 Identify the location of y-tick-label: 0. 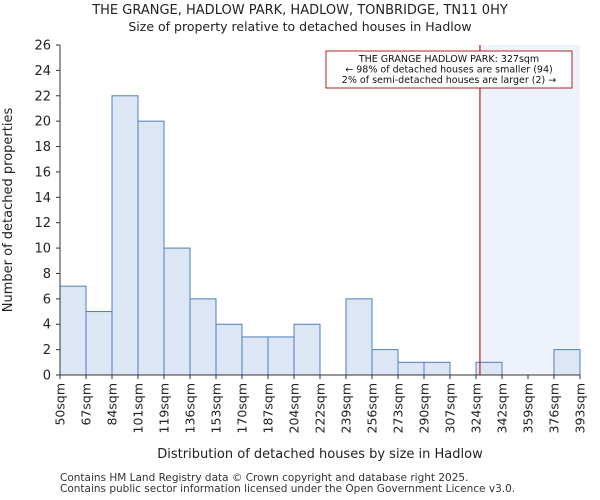
(47, 376).